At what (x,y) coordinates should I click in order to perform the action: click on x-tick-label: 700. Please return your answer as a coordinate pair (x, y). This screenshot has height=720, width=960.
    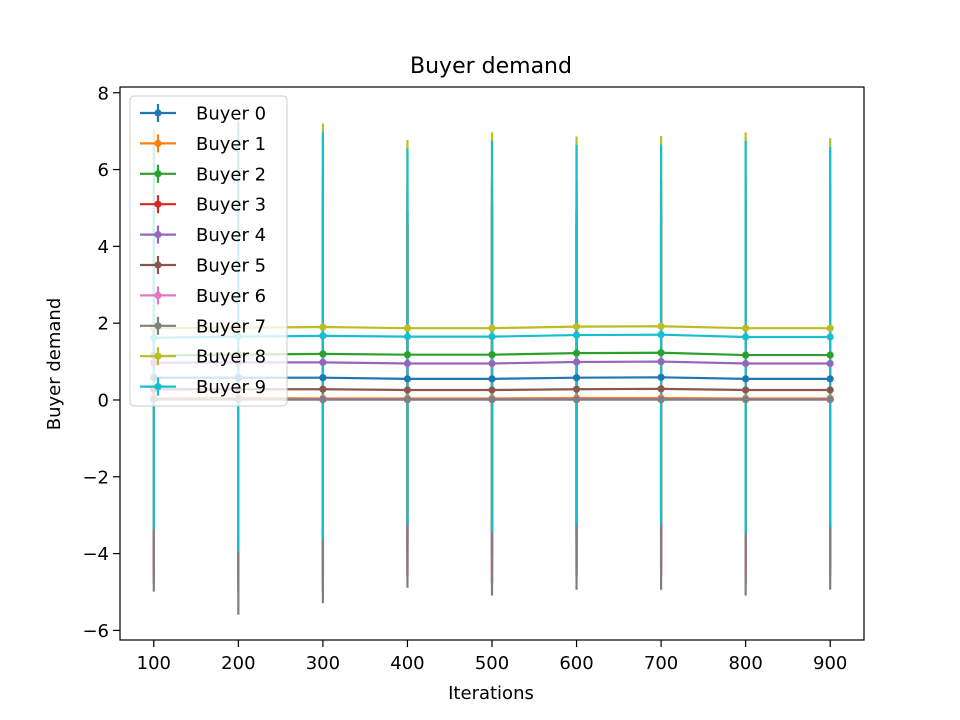
    Looking at the image, I should click on (661, 663).